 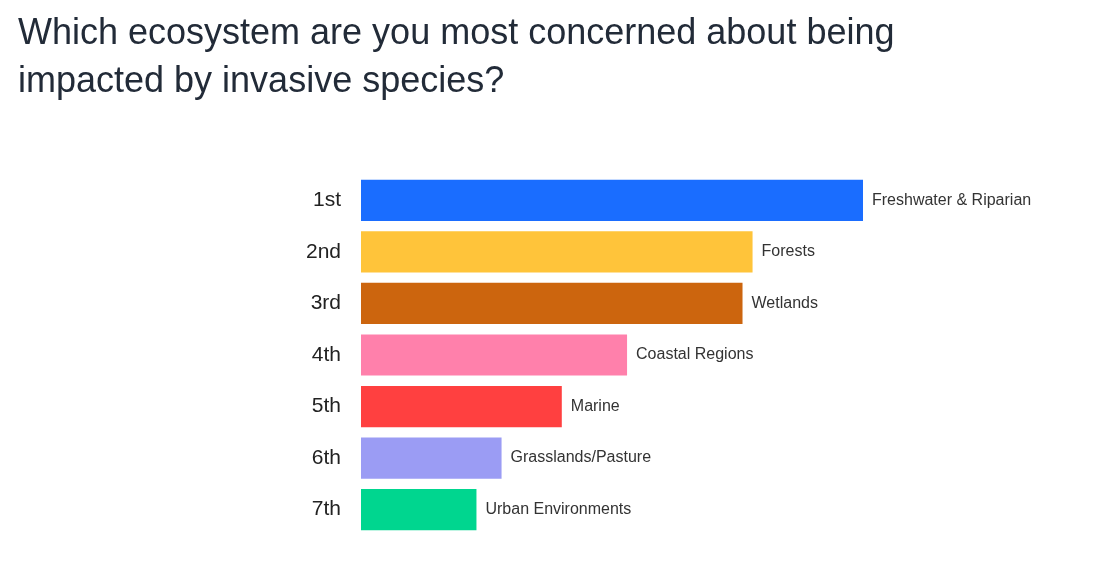 What do you see at coordinates (325, 302) in the screenshot?
I see `y-tick-label: 3rd` at bounding box center [325, 302].